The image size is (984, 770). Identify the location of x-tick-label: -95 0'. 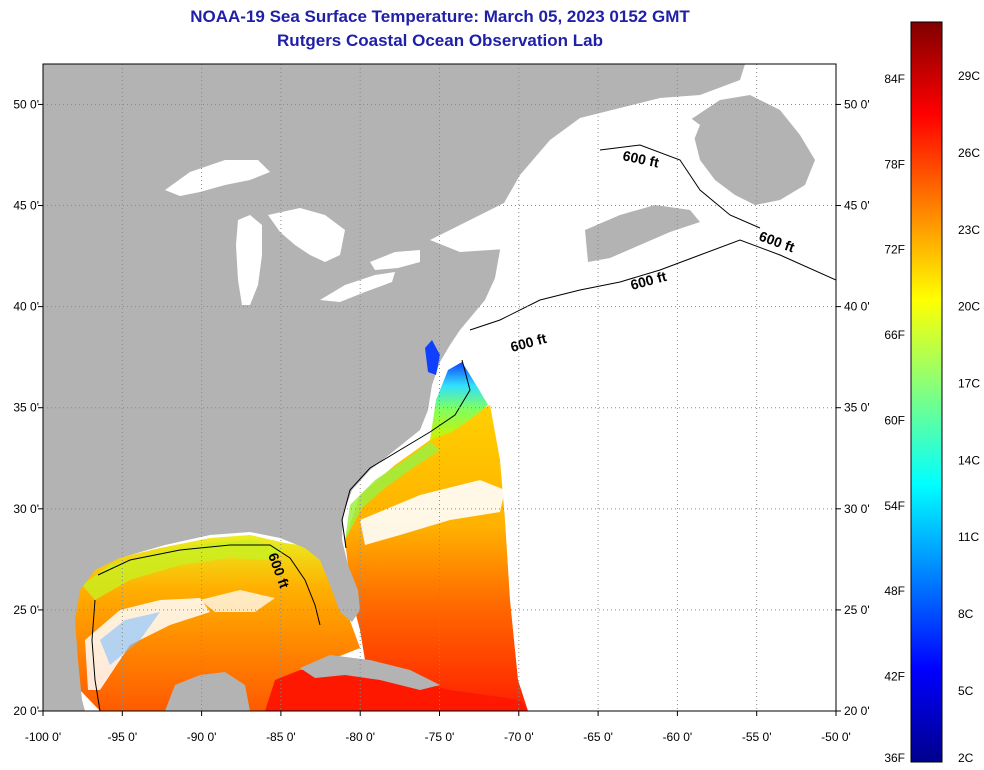
(122, 737).